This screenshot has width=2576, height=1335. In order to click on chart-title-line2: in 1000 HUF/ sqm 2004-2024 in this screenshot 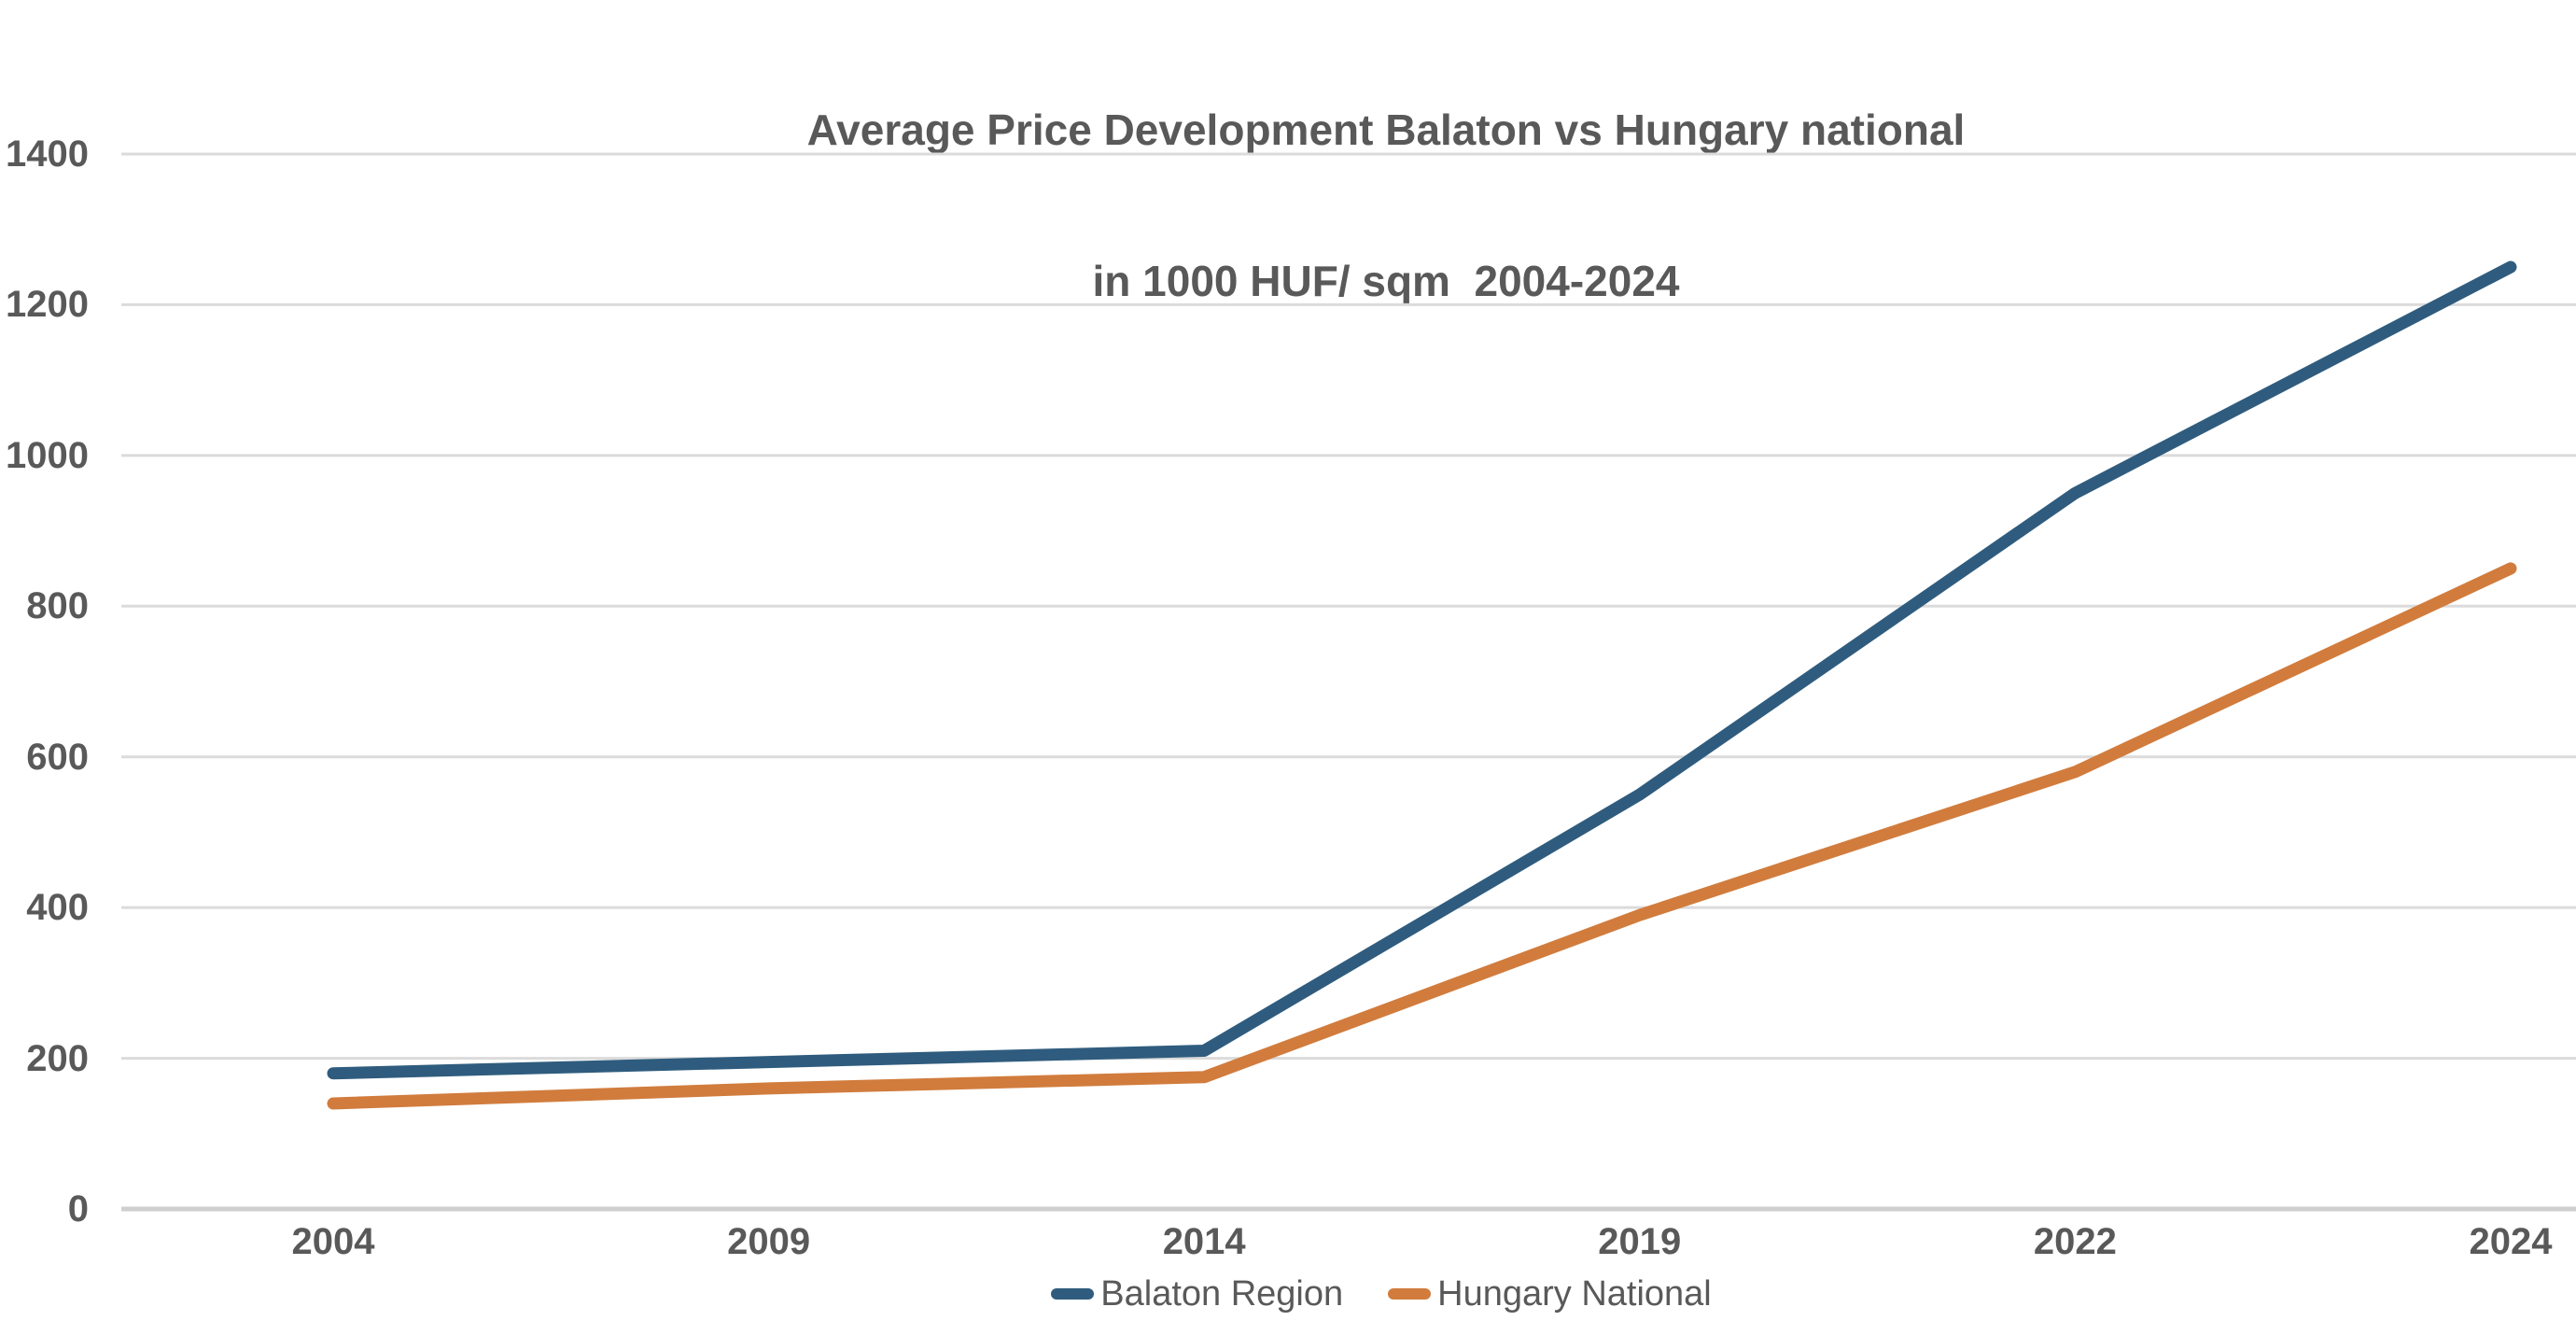, I will do `click(1386, 281)`.